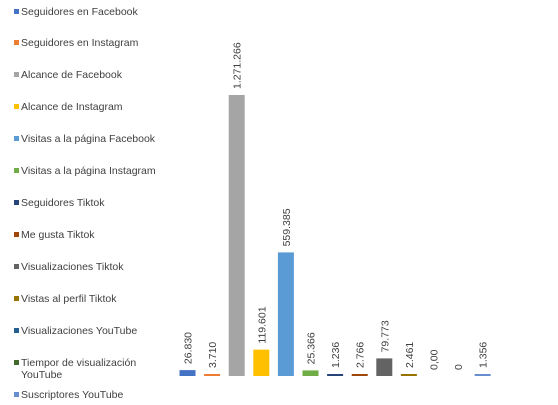 Image resolution: width=558 pixels, height=405 pixels. Describe the element at coordinates (484, 355) in the screenshot. I see `bar-value-label: 1.356` at that location.